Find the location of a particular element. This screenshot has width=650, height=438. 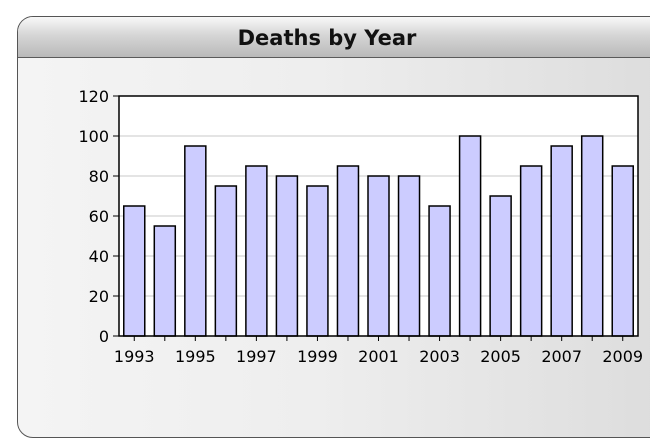

x-tick-label: 2007 is located at coordinates (561, 356).